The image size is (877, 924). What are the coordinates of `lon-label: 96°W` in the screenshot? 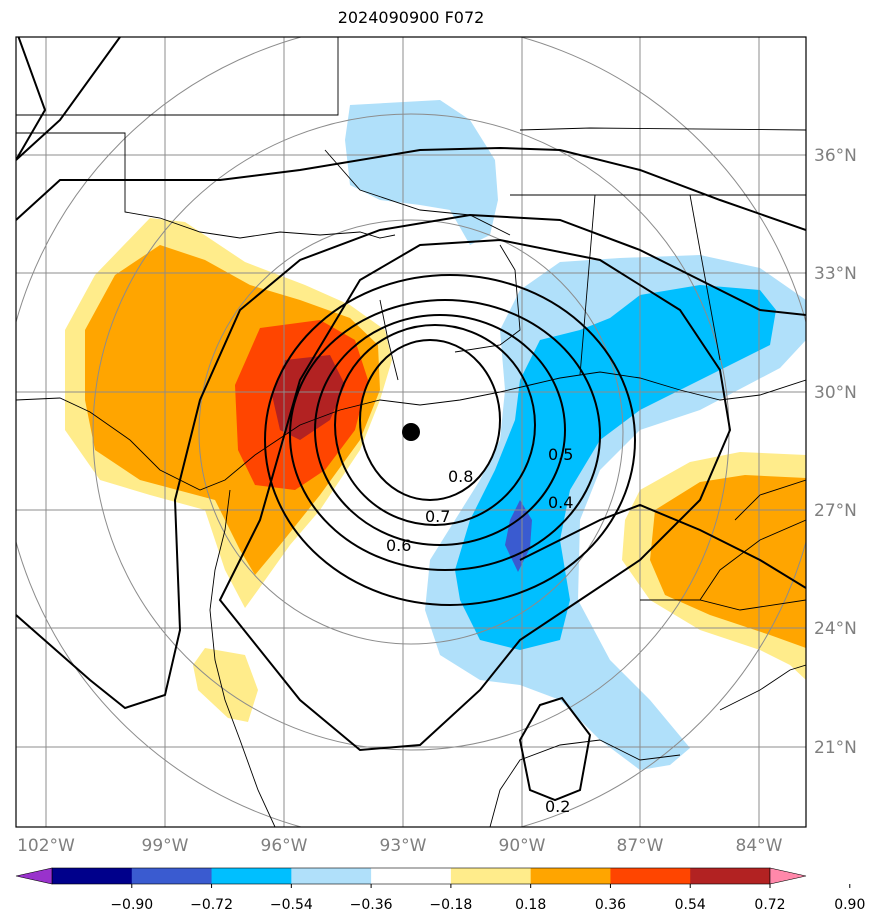 It's located at (284, 846).